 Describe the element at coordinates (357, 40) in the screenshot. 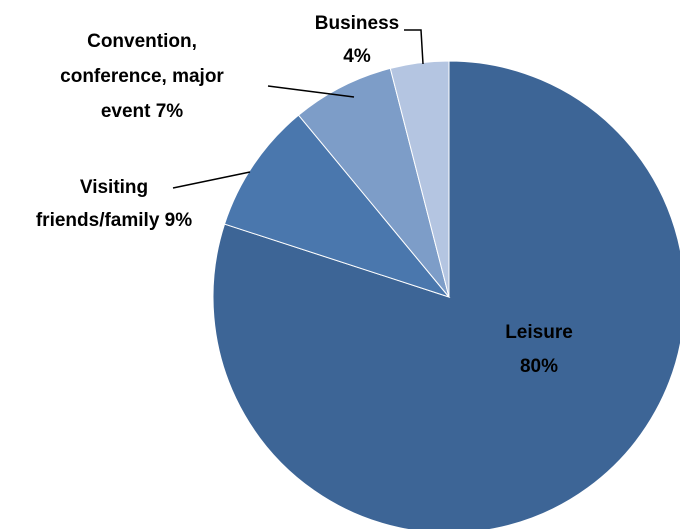

I see `slice-label-business: Business 4%` at that location.